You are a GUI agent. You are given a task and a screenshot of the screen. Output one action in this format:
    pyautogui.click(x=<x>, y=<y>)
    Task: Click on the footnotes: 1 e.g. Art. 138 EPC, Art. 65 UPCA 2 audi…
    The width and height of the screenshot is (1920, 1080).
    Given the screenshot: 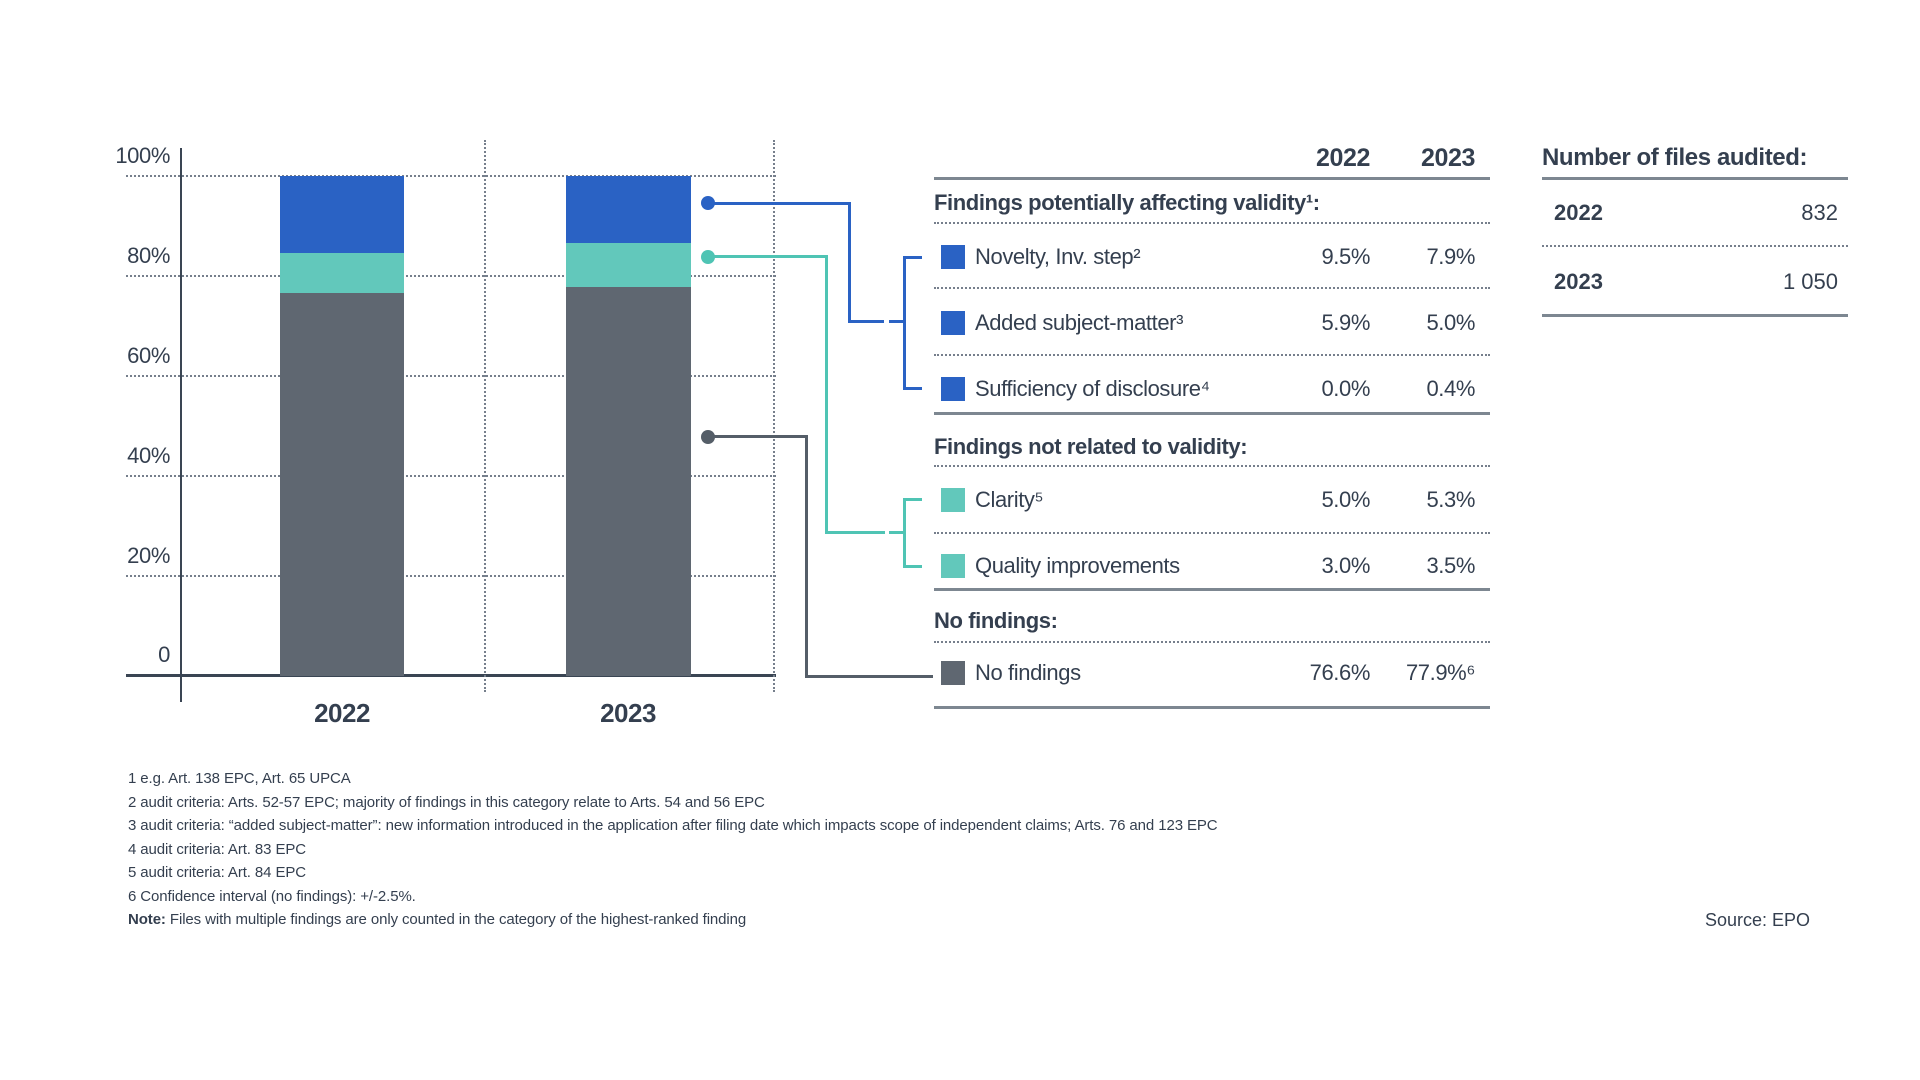 What is the action you would take?
    pyautogui.click(x=673, y=849)
    